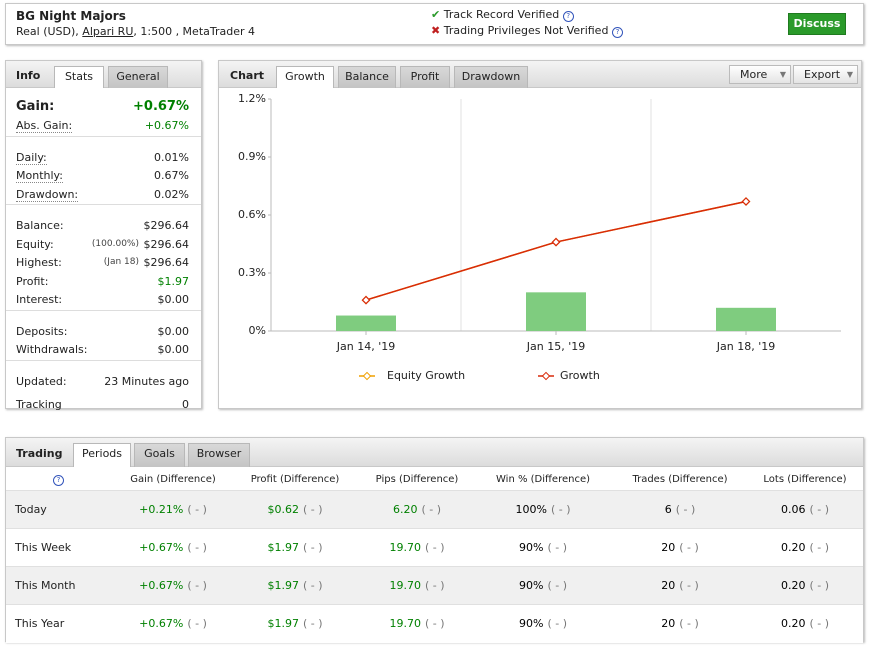  I want to click on table-cell: $0.62( - ), so click(295, 509).